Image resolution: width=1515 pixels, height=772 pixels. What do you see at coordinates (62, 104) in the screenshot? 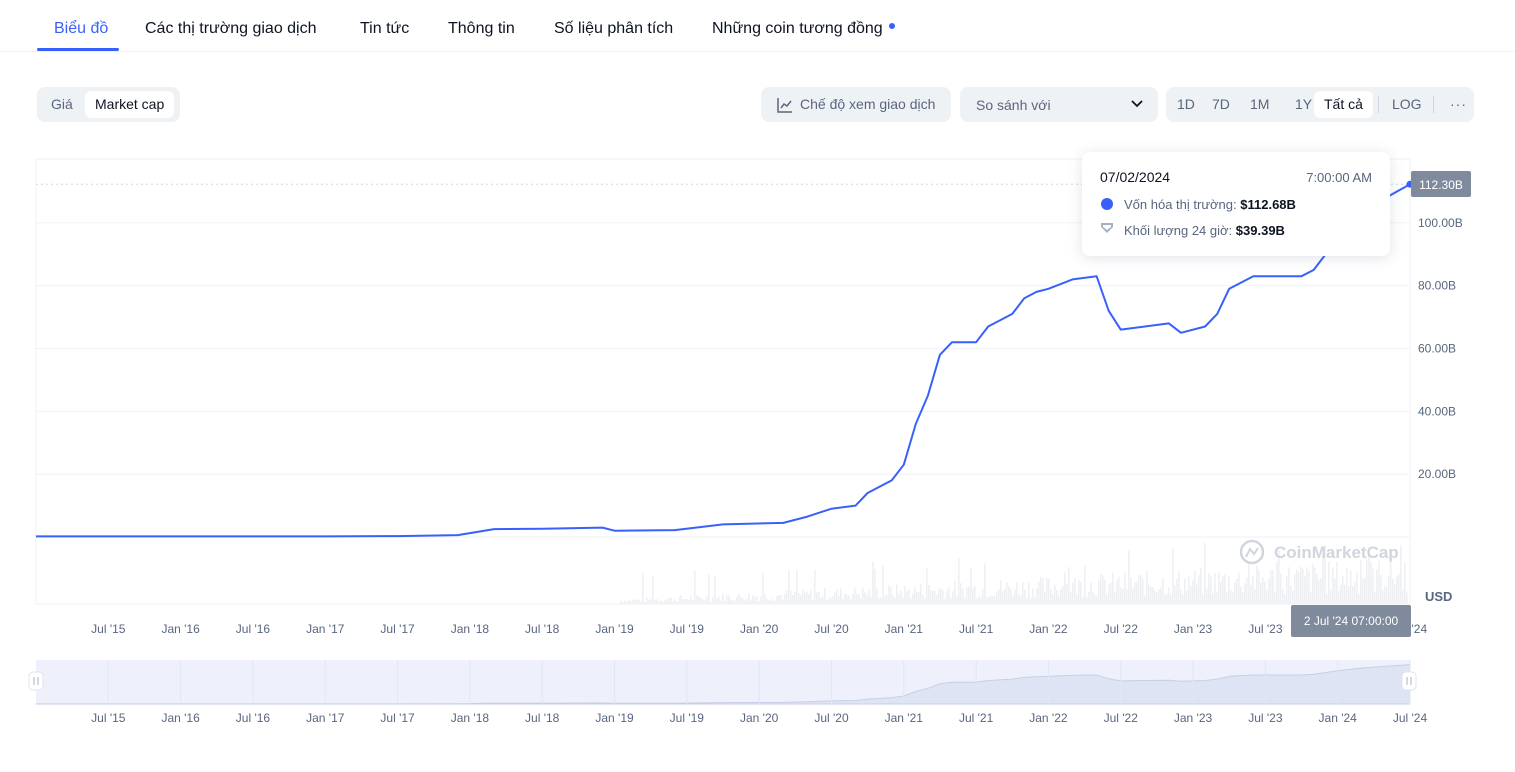
I see `price-toggle-button: Giá` at bounding box center [62, 104].